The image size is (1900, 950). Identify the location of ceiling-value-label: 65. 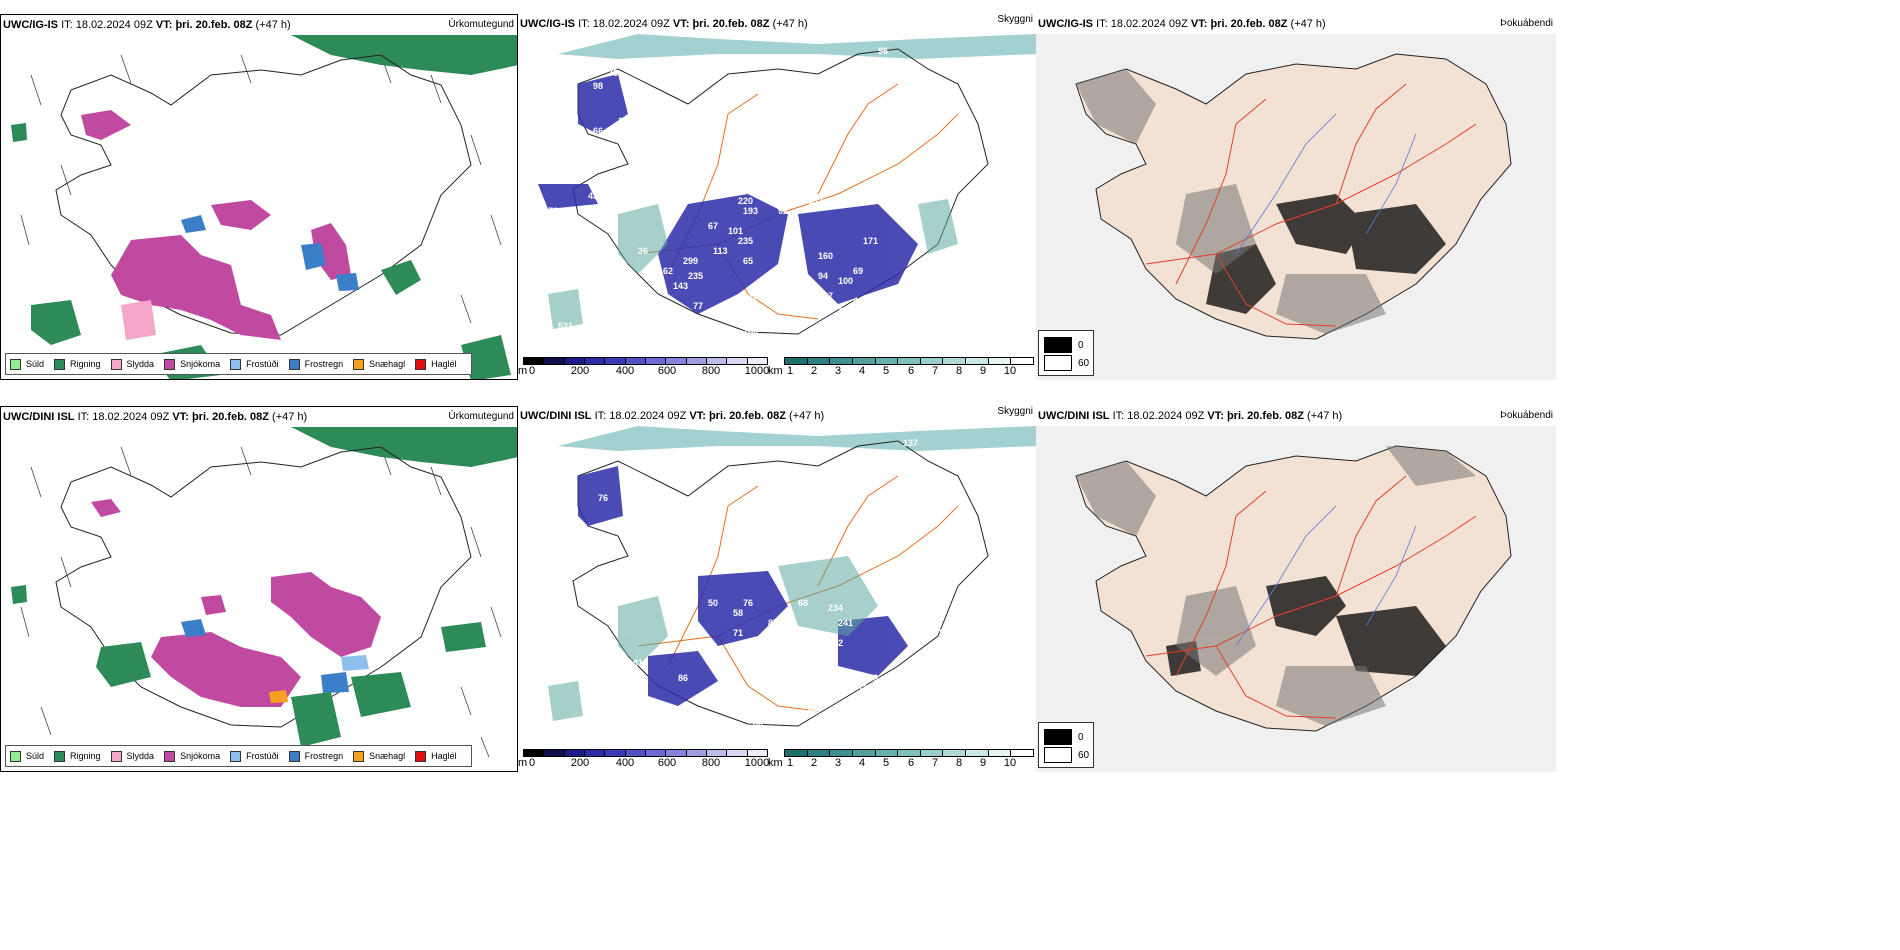
(748, 261).